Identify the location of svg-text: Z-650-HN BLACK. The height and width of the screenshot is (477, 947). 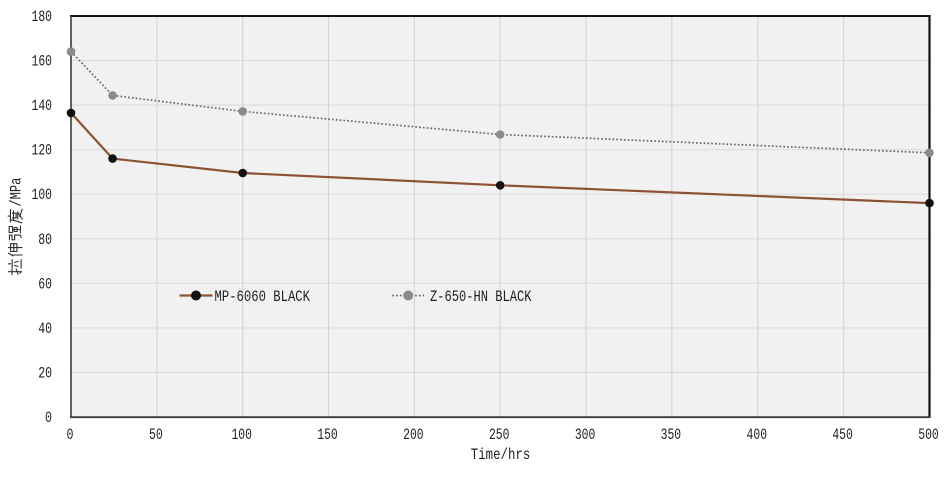
(481, 297).